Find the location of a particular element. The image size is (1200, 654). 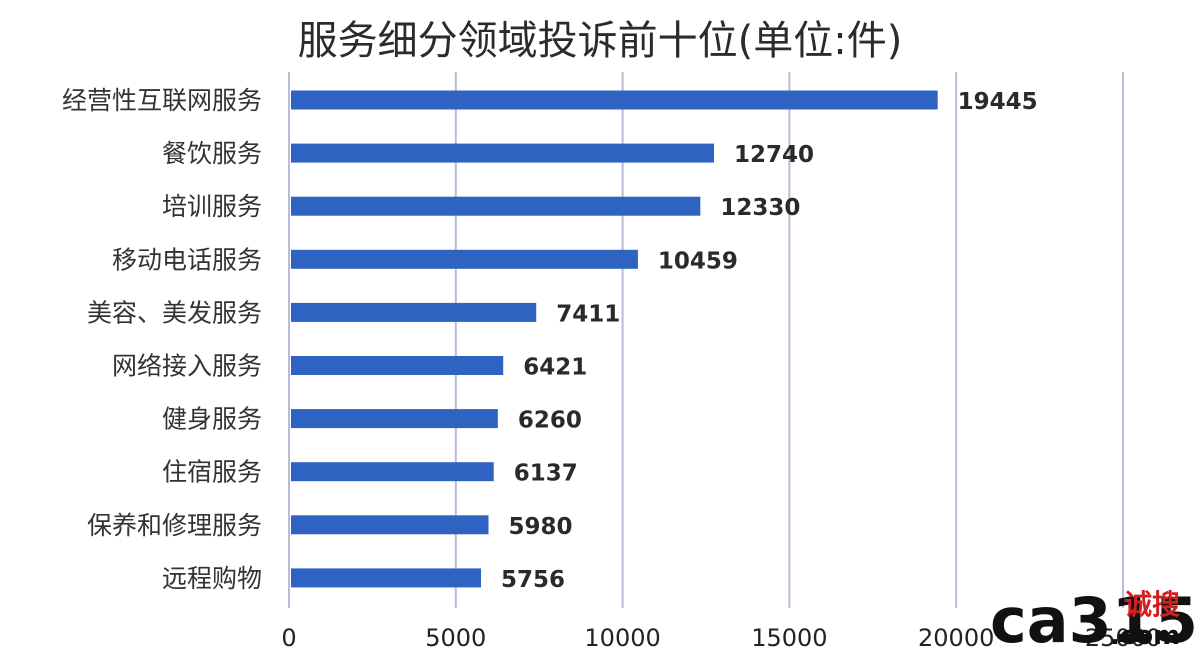

watermark-chinese: 诚搜 is located at coordinates (1152, 604).